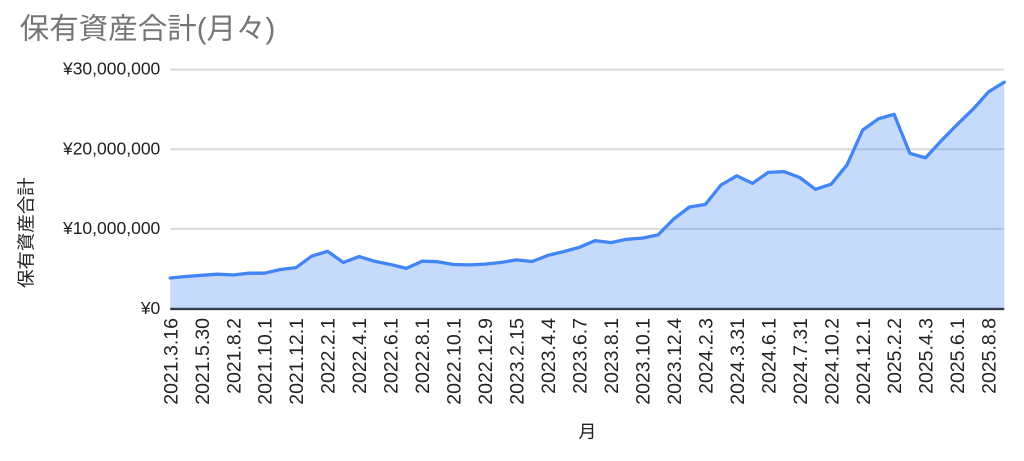  Describe the element at coordinates (738, 361) in the screenshot. I see `svg-text: 2024.3.31` at that location.